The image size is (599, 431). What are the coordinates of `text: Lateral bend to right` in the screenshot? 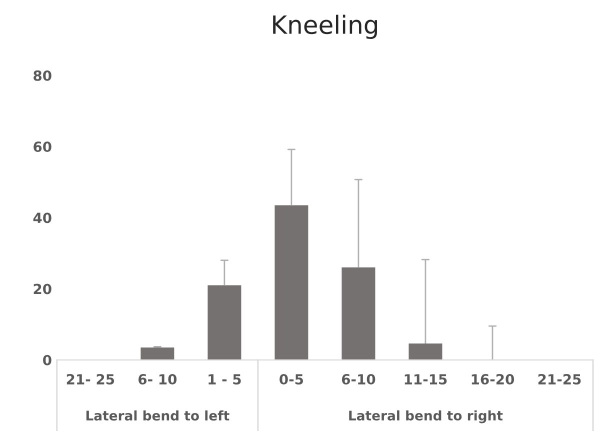 It's located at (426, 417).